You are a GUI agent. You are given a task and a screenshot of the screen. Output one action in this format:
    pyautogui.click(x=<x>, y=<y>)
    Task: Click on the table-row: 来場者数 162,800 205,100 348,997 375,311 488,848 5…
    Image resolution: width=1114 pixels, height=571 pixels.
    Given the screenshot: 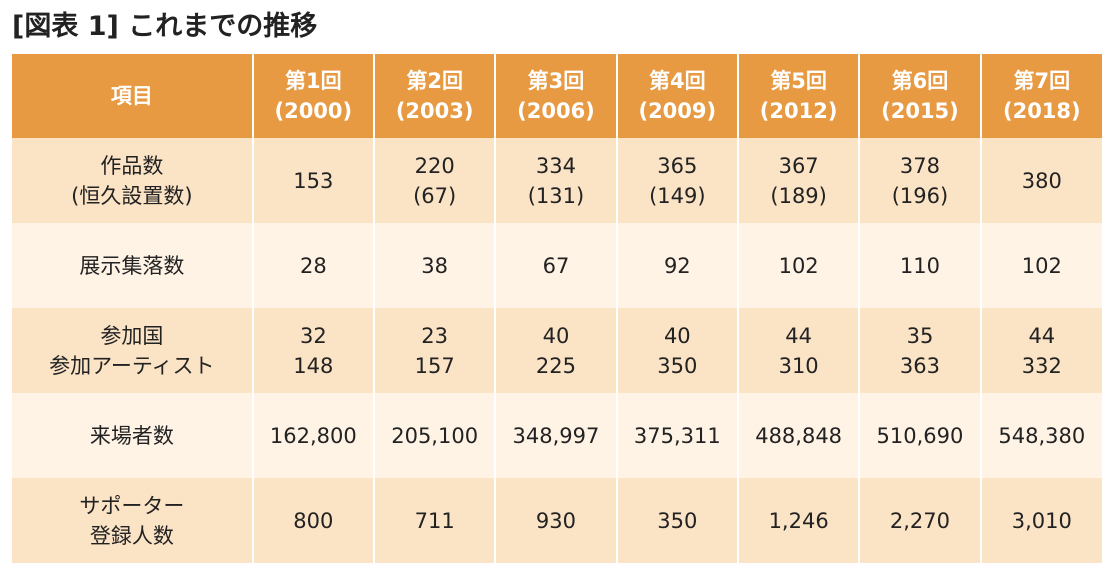 What is the action you would take?
    pyautogui.click(x=557, y=435)
    